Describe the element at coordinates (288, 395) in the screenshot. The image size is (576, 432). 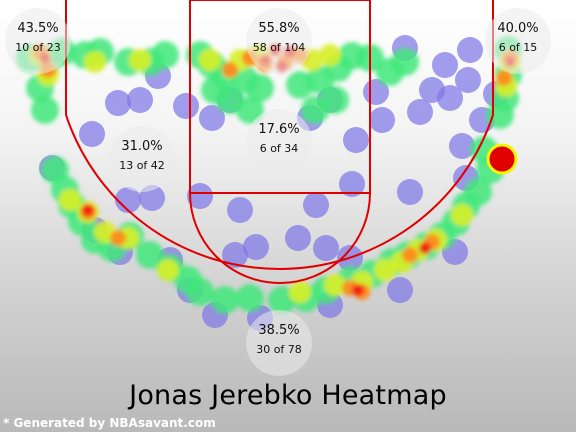
I see `chart-title: Jonas Jerebko Heatmap` at that location.